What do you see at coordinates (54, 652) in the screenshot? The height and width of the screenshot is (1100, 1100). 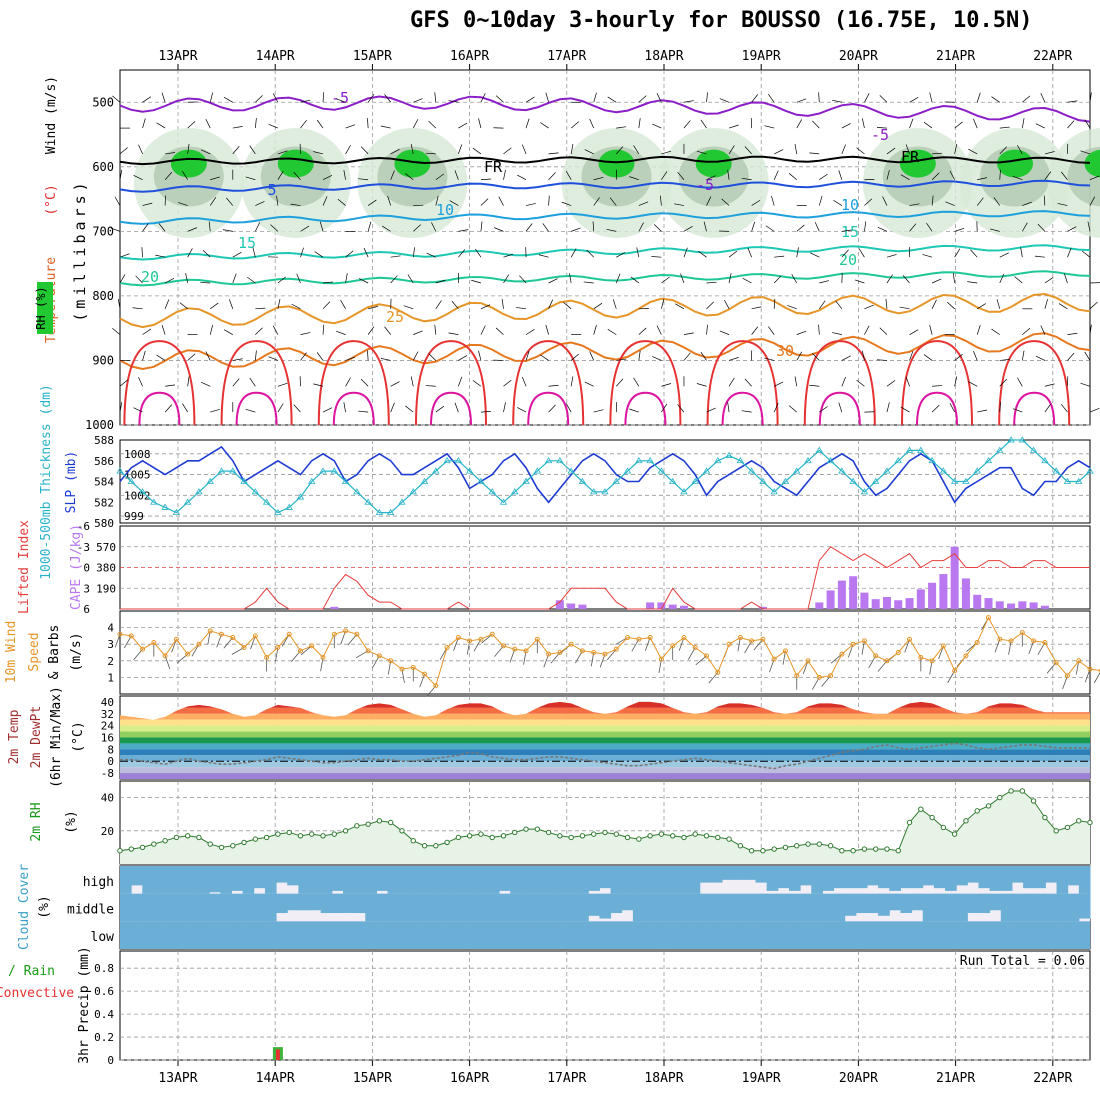 I see `wind10m-axis-label: & Barbs` at bounding box center [54, 652].